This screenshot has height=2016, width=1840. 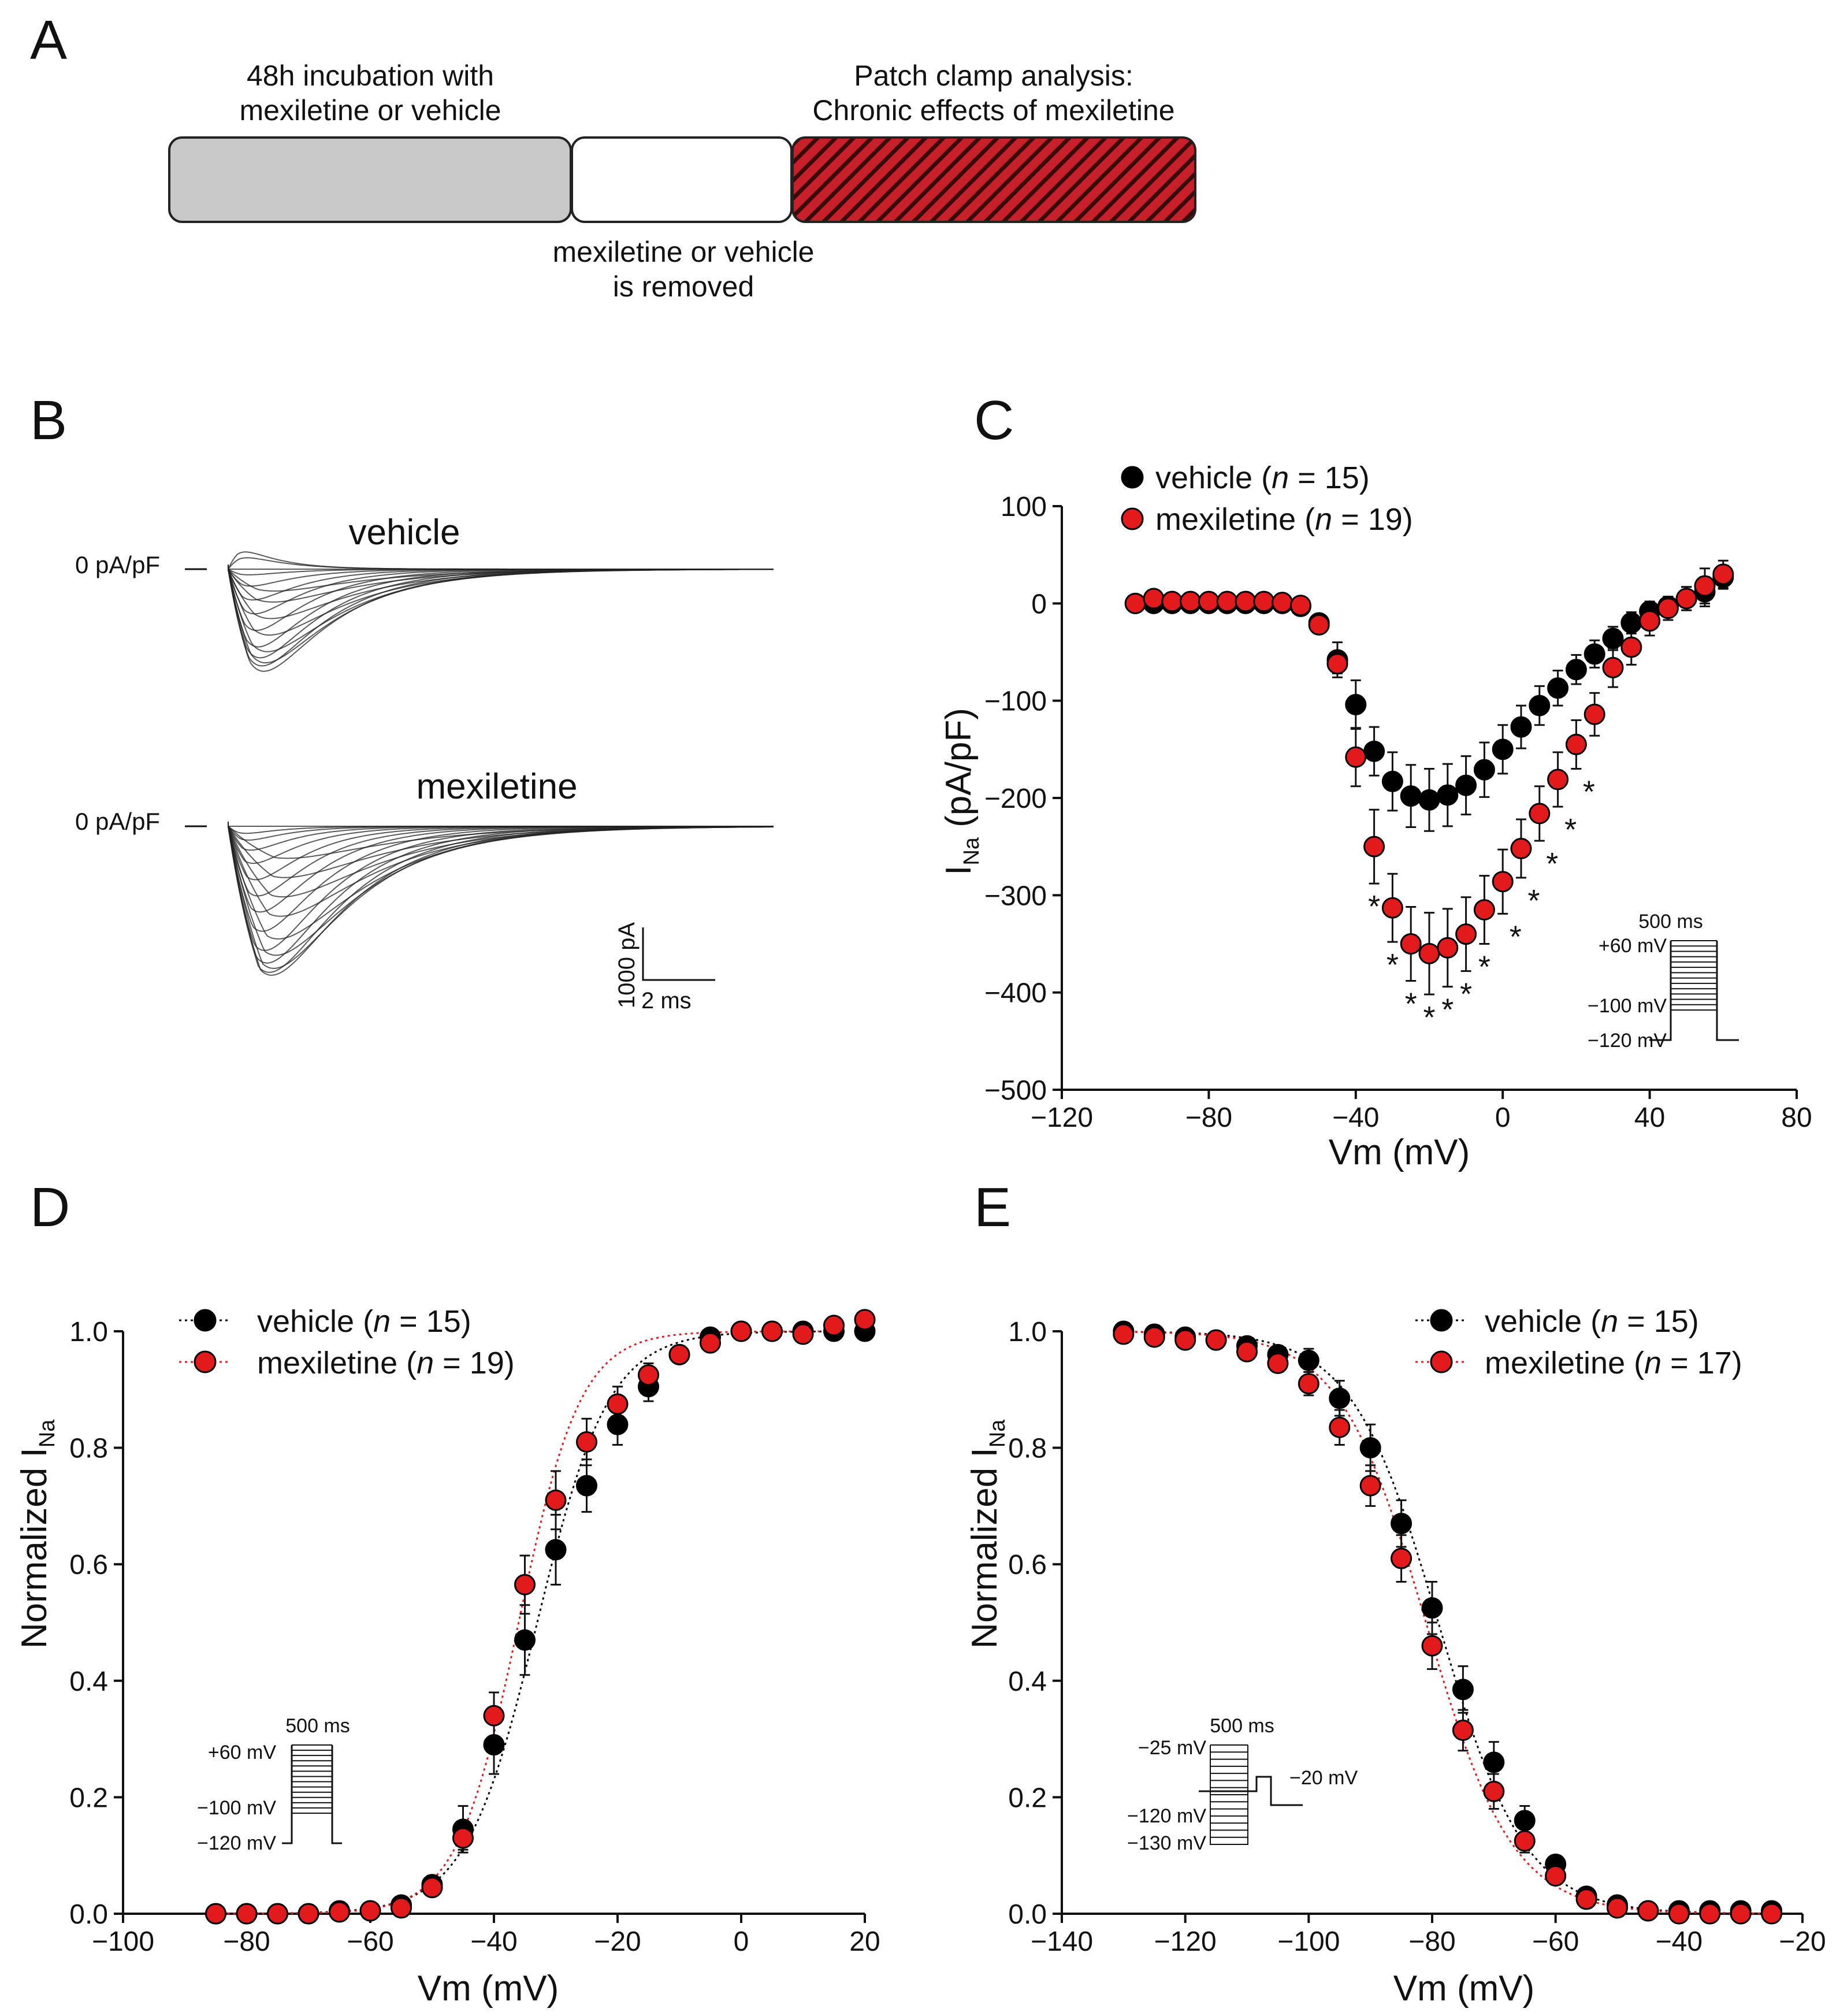 What do you see at coordinates (1172, 1748) in the screenshot?
I see `protocol-e-top: −25 mV` at bounding box center [1172, 1748].